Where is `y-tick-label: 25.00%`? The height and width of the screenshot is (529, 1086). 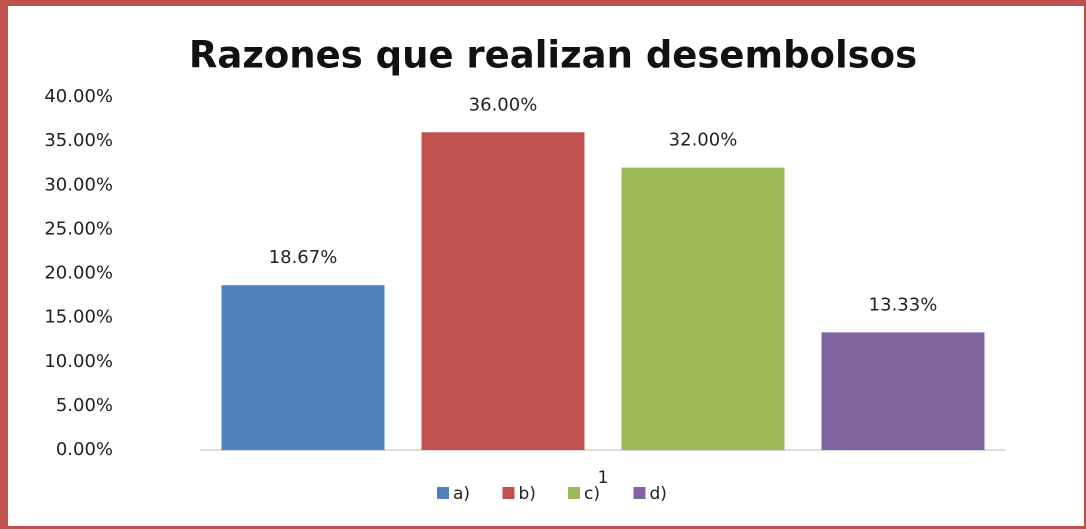
y-tick-label: 25.00% is located at coordinates (78, 228).